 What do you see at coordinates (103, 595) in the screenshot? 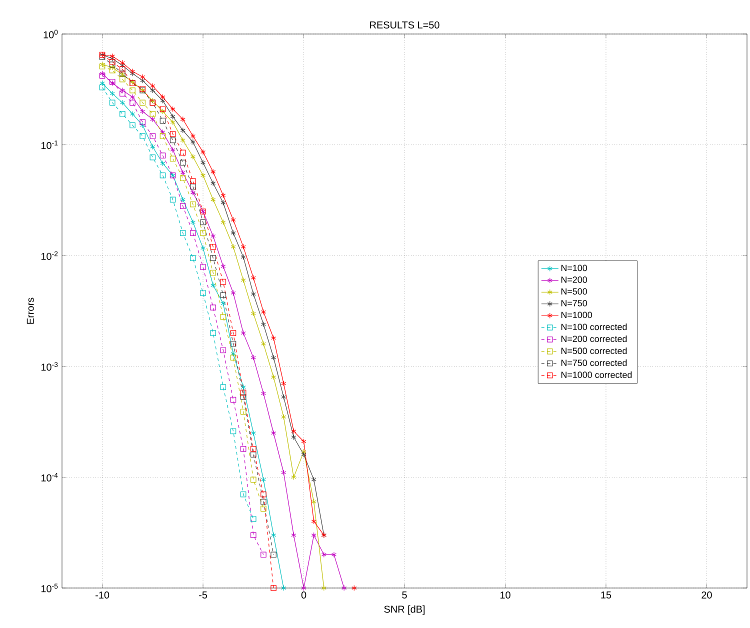
I see `x-tick-label: -10` at bounding box center [103, 595].